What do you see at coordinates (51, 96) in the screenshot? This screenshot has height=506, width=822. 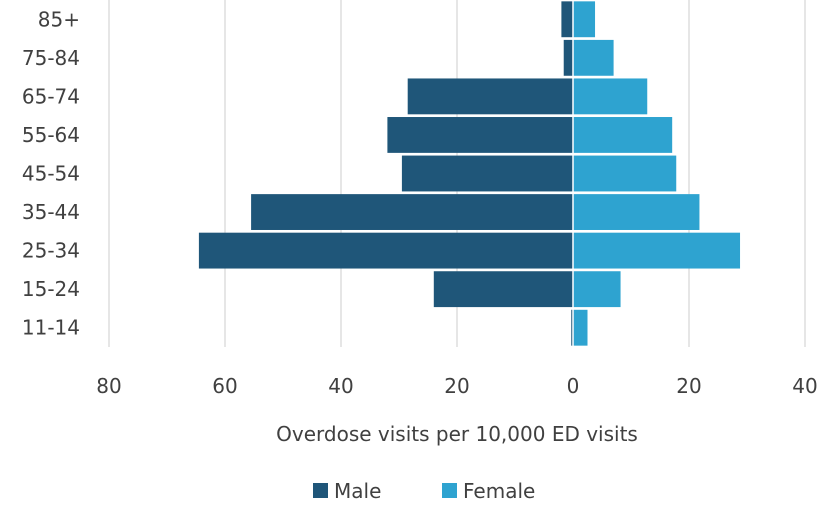 I see `y-tick-label: 65-74` at bounding box center [51, 96].